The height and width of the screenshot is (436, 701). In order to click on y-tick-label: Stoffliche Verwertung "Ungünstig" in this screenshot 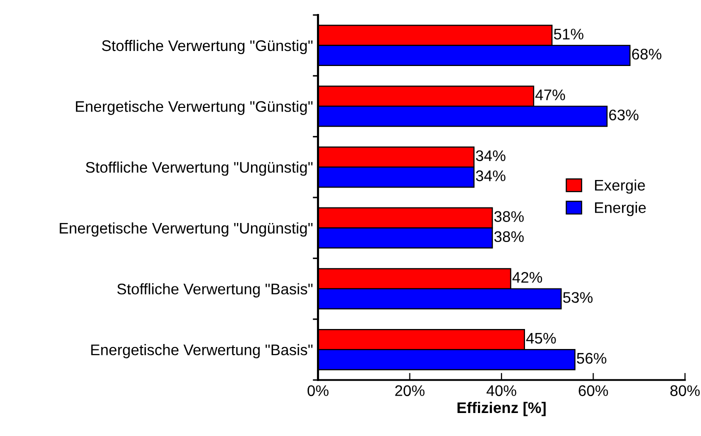, I will do `click(199, 169)`.